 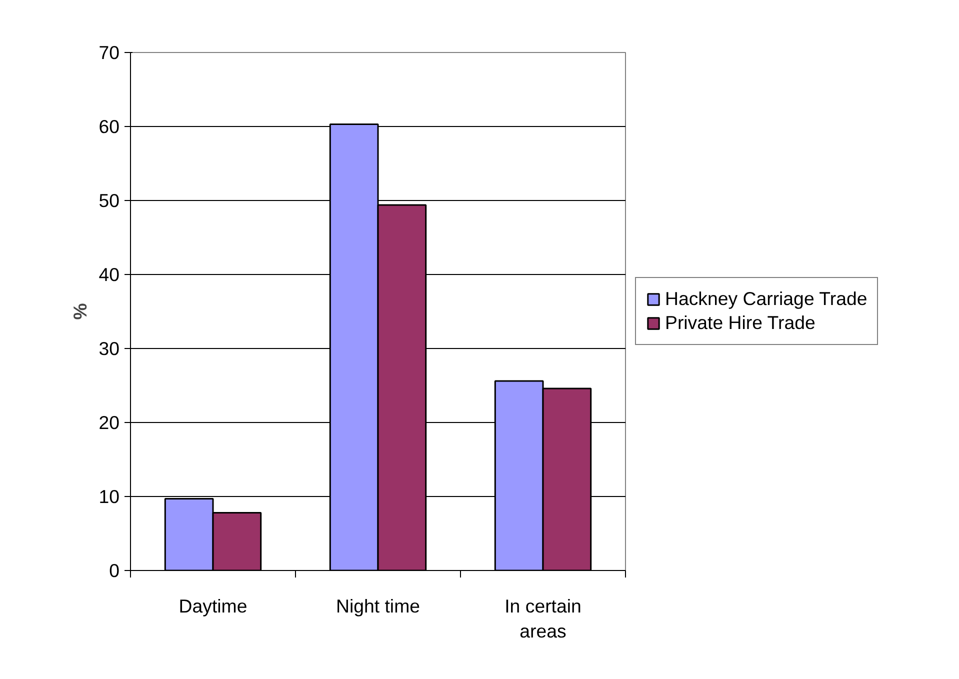 What do you see at coordinates (114, 570) in the screenshot?
I see `y-tick-label: 0` at bounding box center [114, 570].